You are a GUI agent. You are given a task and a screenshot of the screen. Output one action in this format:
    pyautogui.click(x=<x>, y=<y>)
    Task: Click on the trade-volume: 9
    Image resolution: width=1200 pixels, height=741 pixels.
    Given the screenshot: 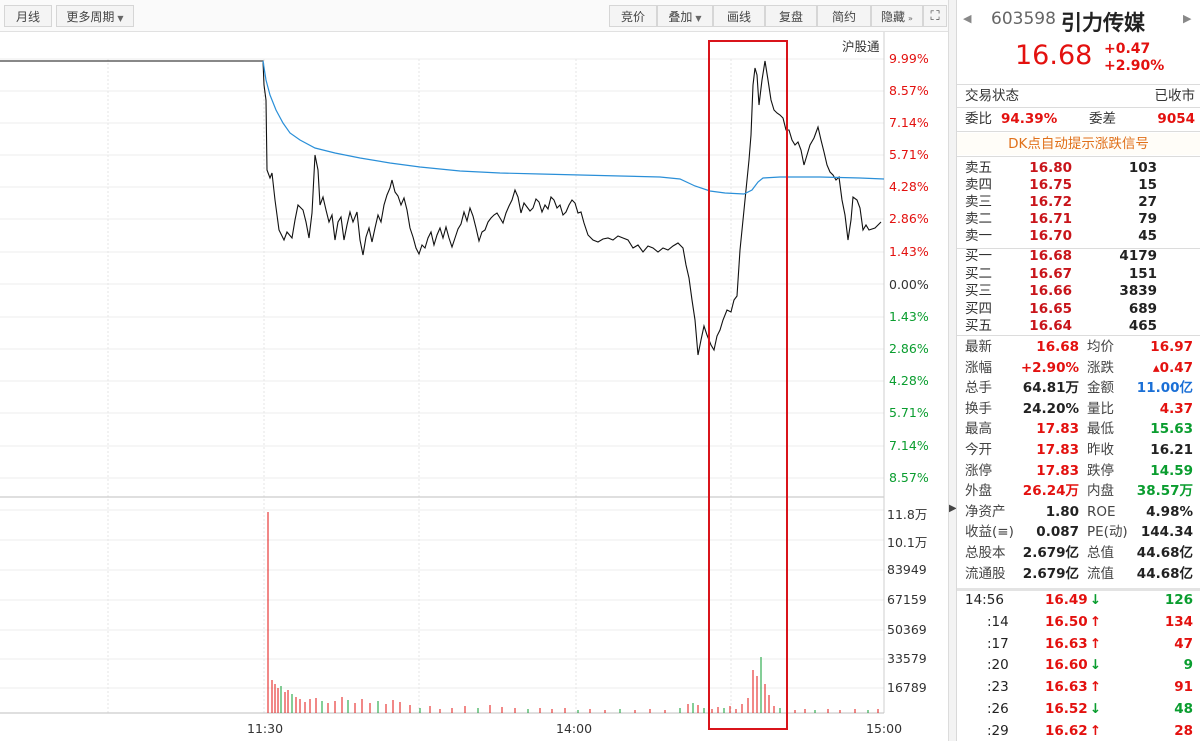 What is the action you would take?
    pyautogui.click(x=1188, y=665)
    